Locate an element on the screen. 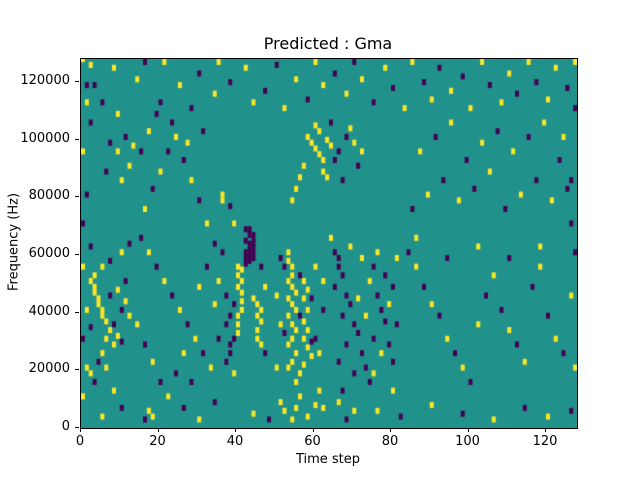  y-axis-label: Frequency (Hz) is located at coordinates (14, 242).